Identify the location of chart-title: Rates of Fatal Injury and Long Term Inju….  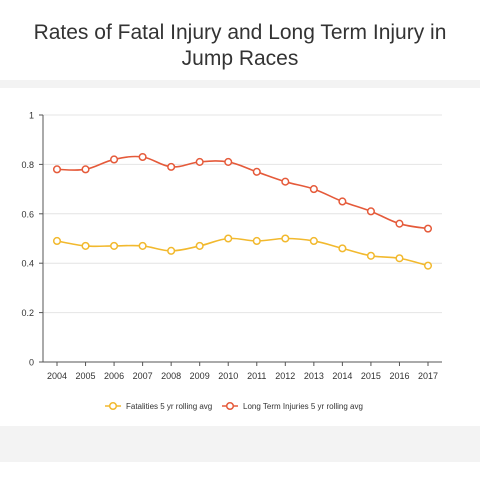
(240, 45).